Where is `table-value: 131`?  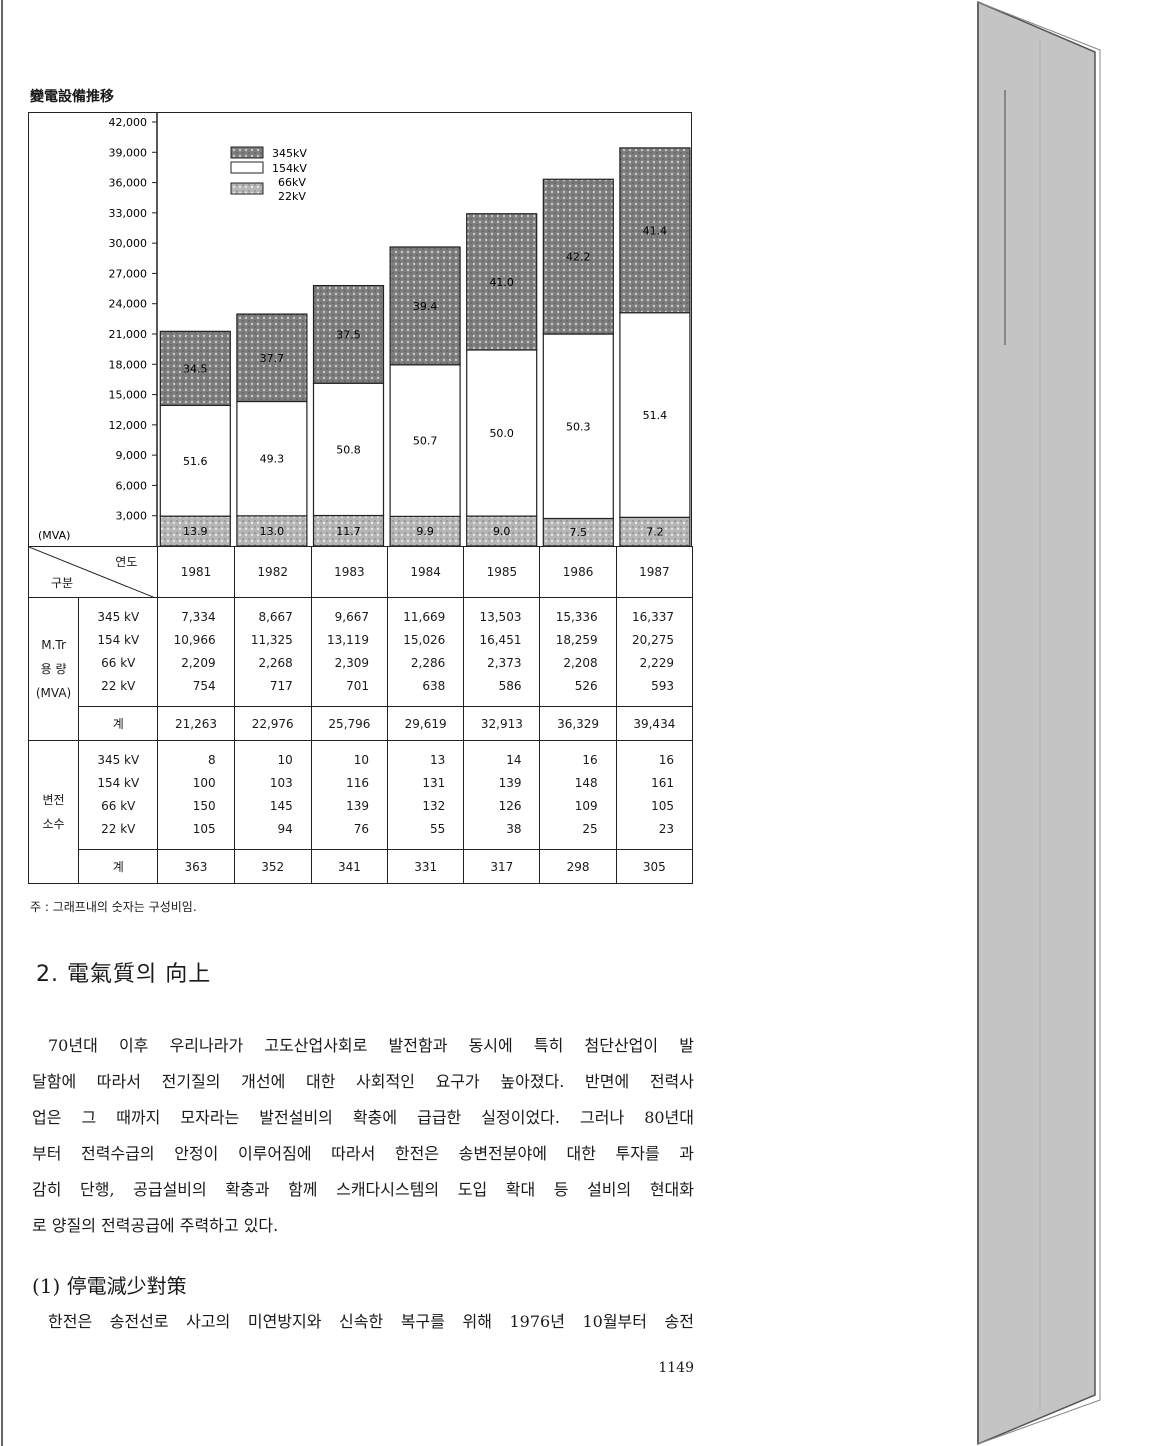
table-value: 131 is located at coordinates (434, 783).